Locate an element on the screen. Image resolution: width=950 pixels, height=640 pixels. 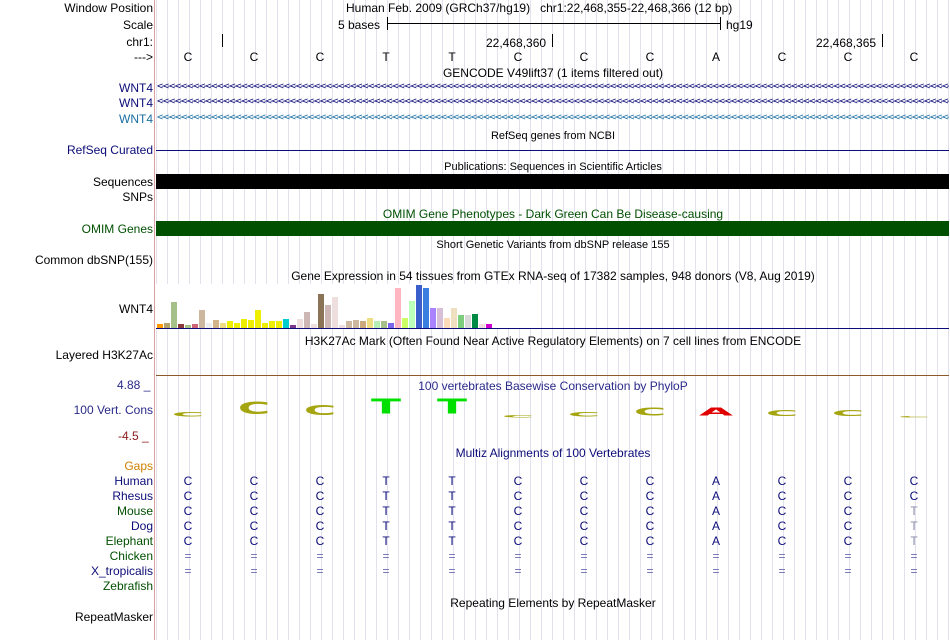
wnt4-label-2: WNT4 is located at coordinates (136, 103).